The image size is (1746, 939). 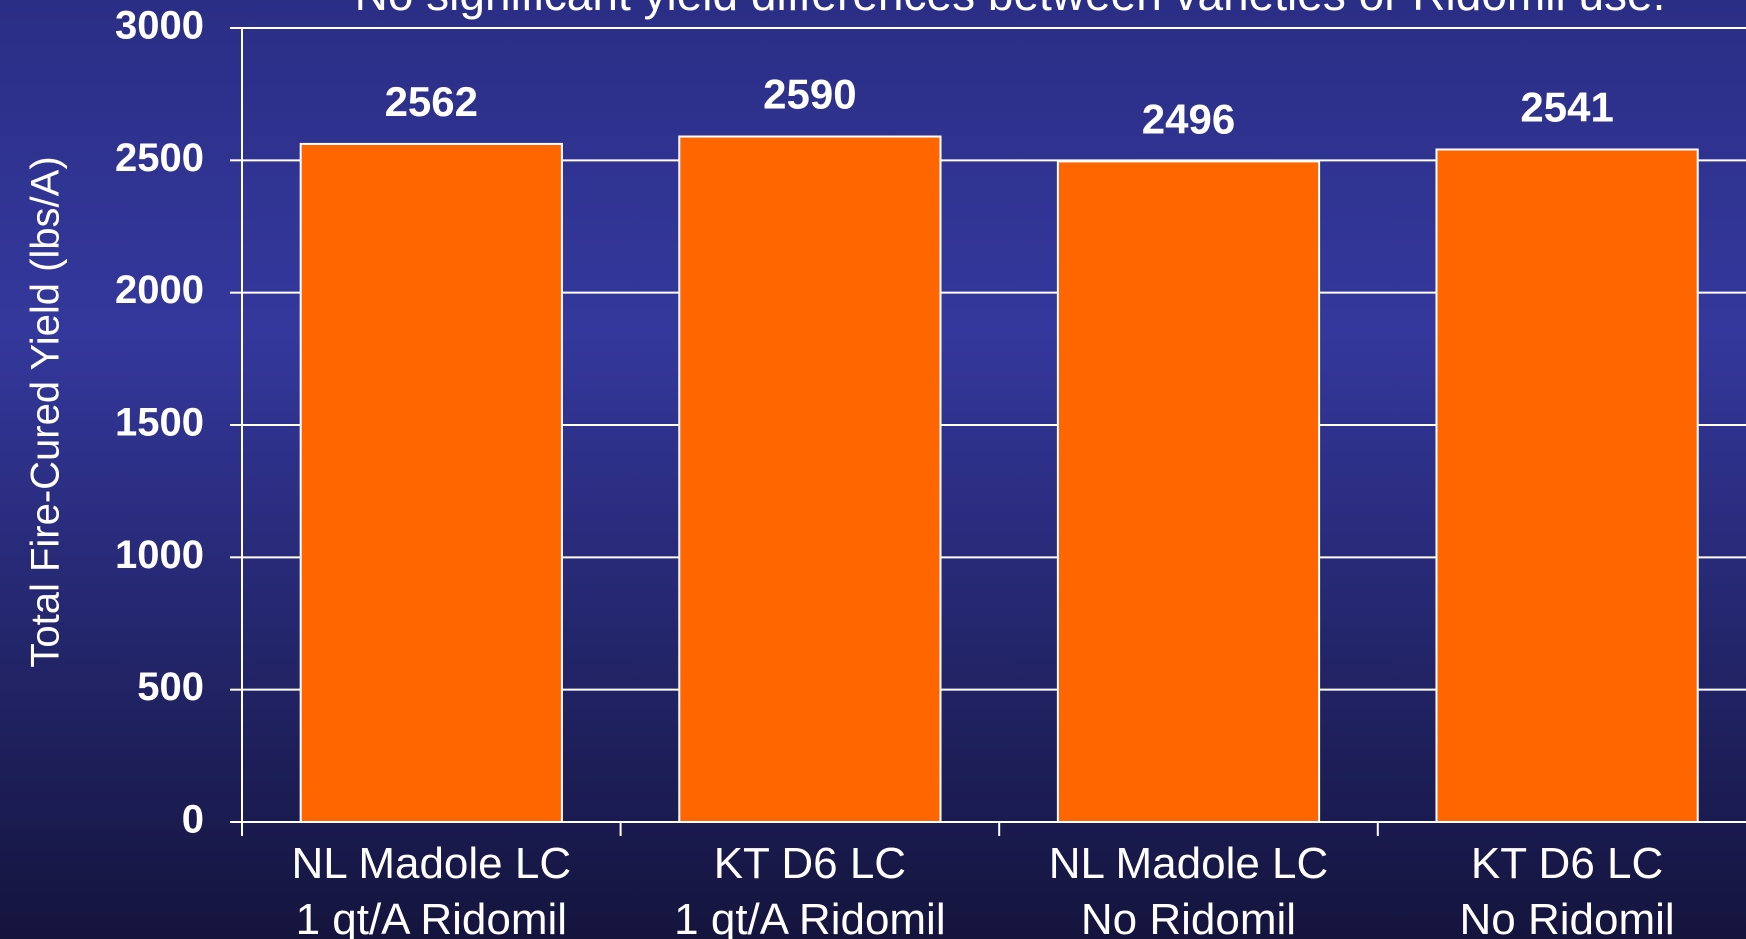 I want to click on y-tick-label: 1500, so click(x=159, y=423).